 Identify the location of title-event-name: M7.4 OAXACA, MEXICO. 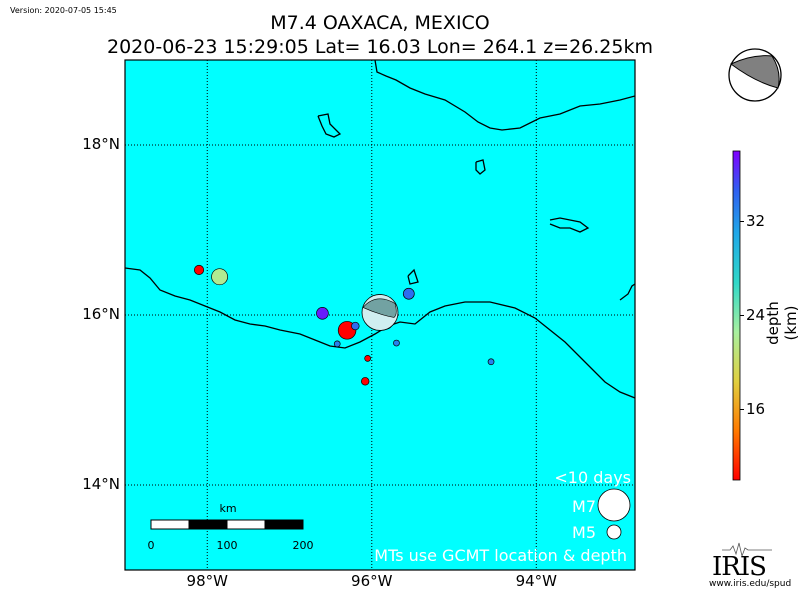
(380, 23).